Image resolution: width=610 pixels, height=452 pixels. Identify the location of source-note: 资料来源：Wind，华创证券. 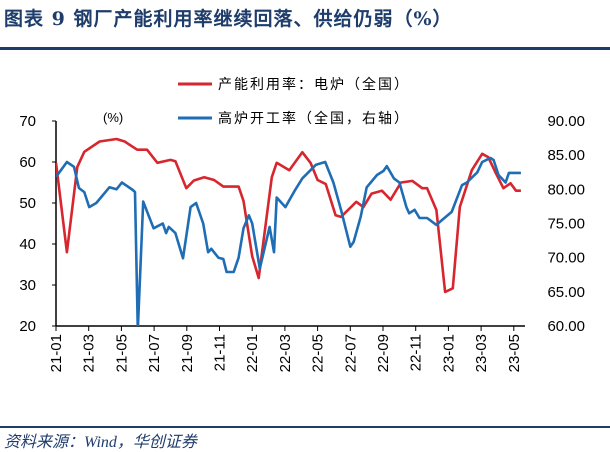
(100, 442).